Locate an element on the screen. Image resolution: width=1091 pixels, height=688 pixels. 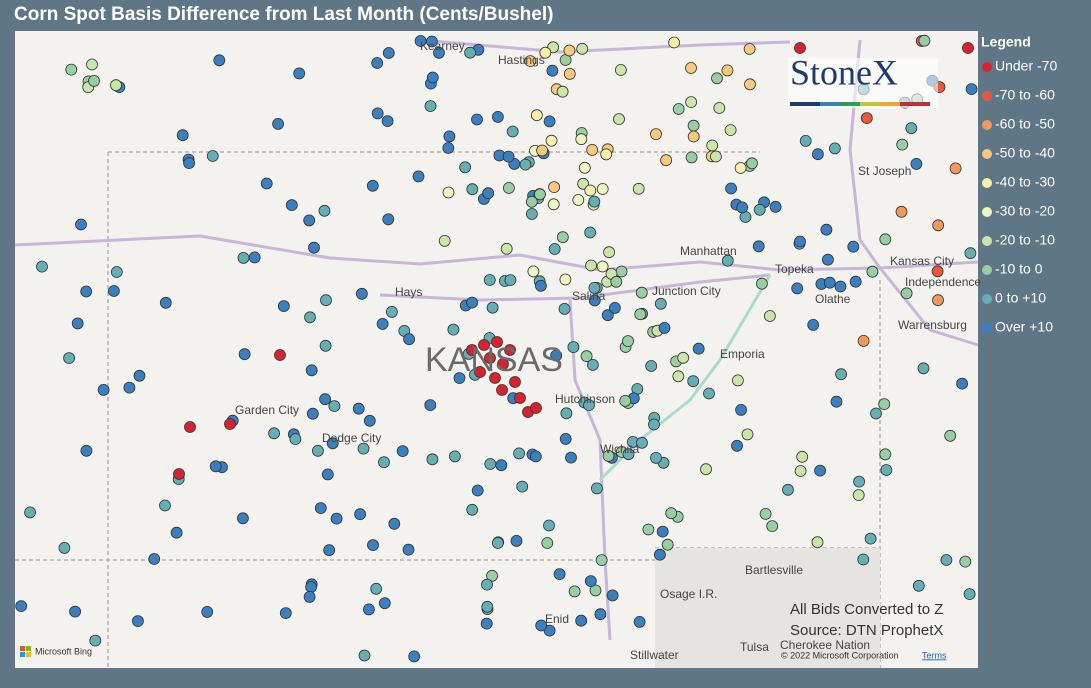
logo: StoneX is located at coordinates (844, 72).